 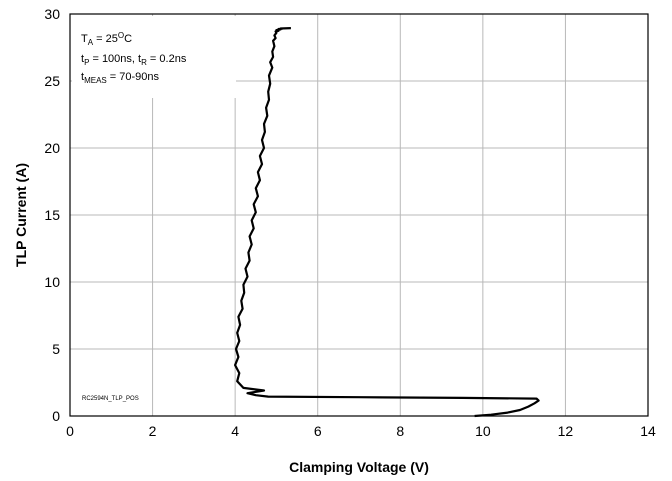 I want to click on x-tick-label-7: 14, so click(x=648, y=431).